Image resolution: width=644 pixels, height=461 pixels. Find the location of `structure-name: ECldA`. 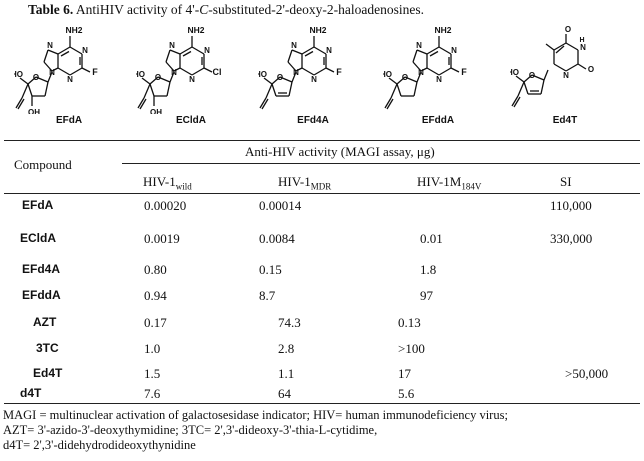

structure-name: ECldA is located at coordinates (191, 120).